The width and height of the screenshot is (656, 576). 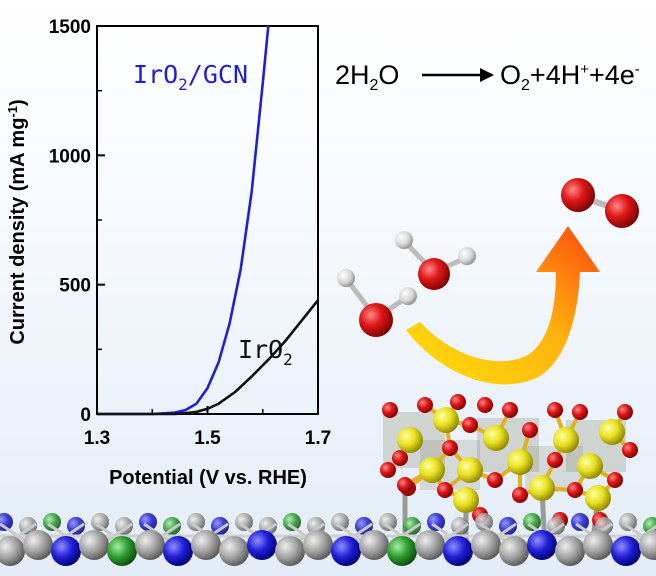 I want to click on water-molecules, so click(x=406, y=284).